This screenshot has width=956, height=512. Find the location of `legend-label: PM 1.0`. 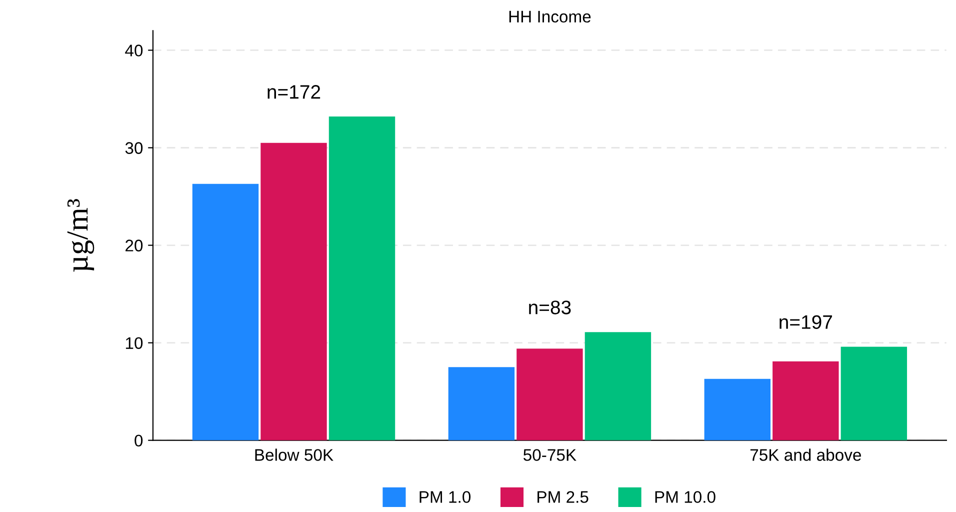

legend-label: PM 1.0 is located at coordinates (445, 497).